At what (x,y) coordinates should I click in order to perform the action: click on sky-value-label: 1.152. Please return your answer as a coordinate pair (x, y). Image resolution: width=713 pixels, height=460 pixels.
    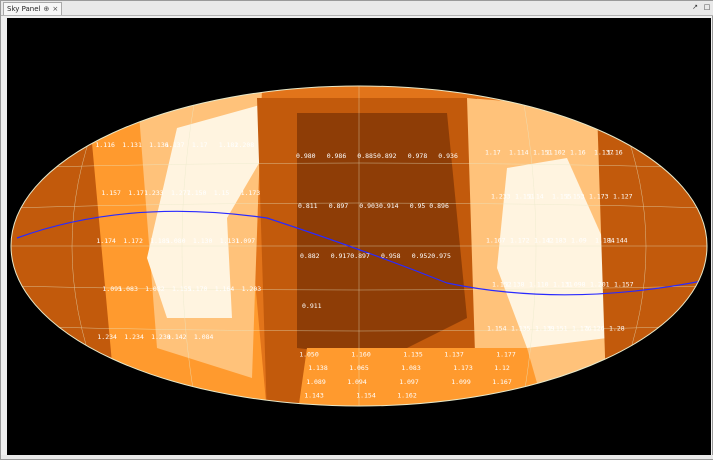
    Looking at the image, I should click on (502, 284).